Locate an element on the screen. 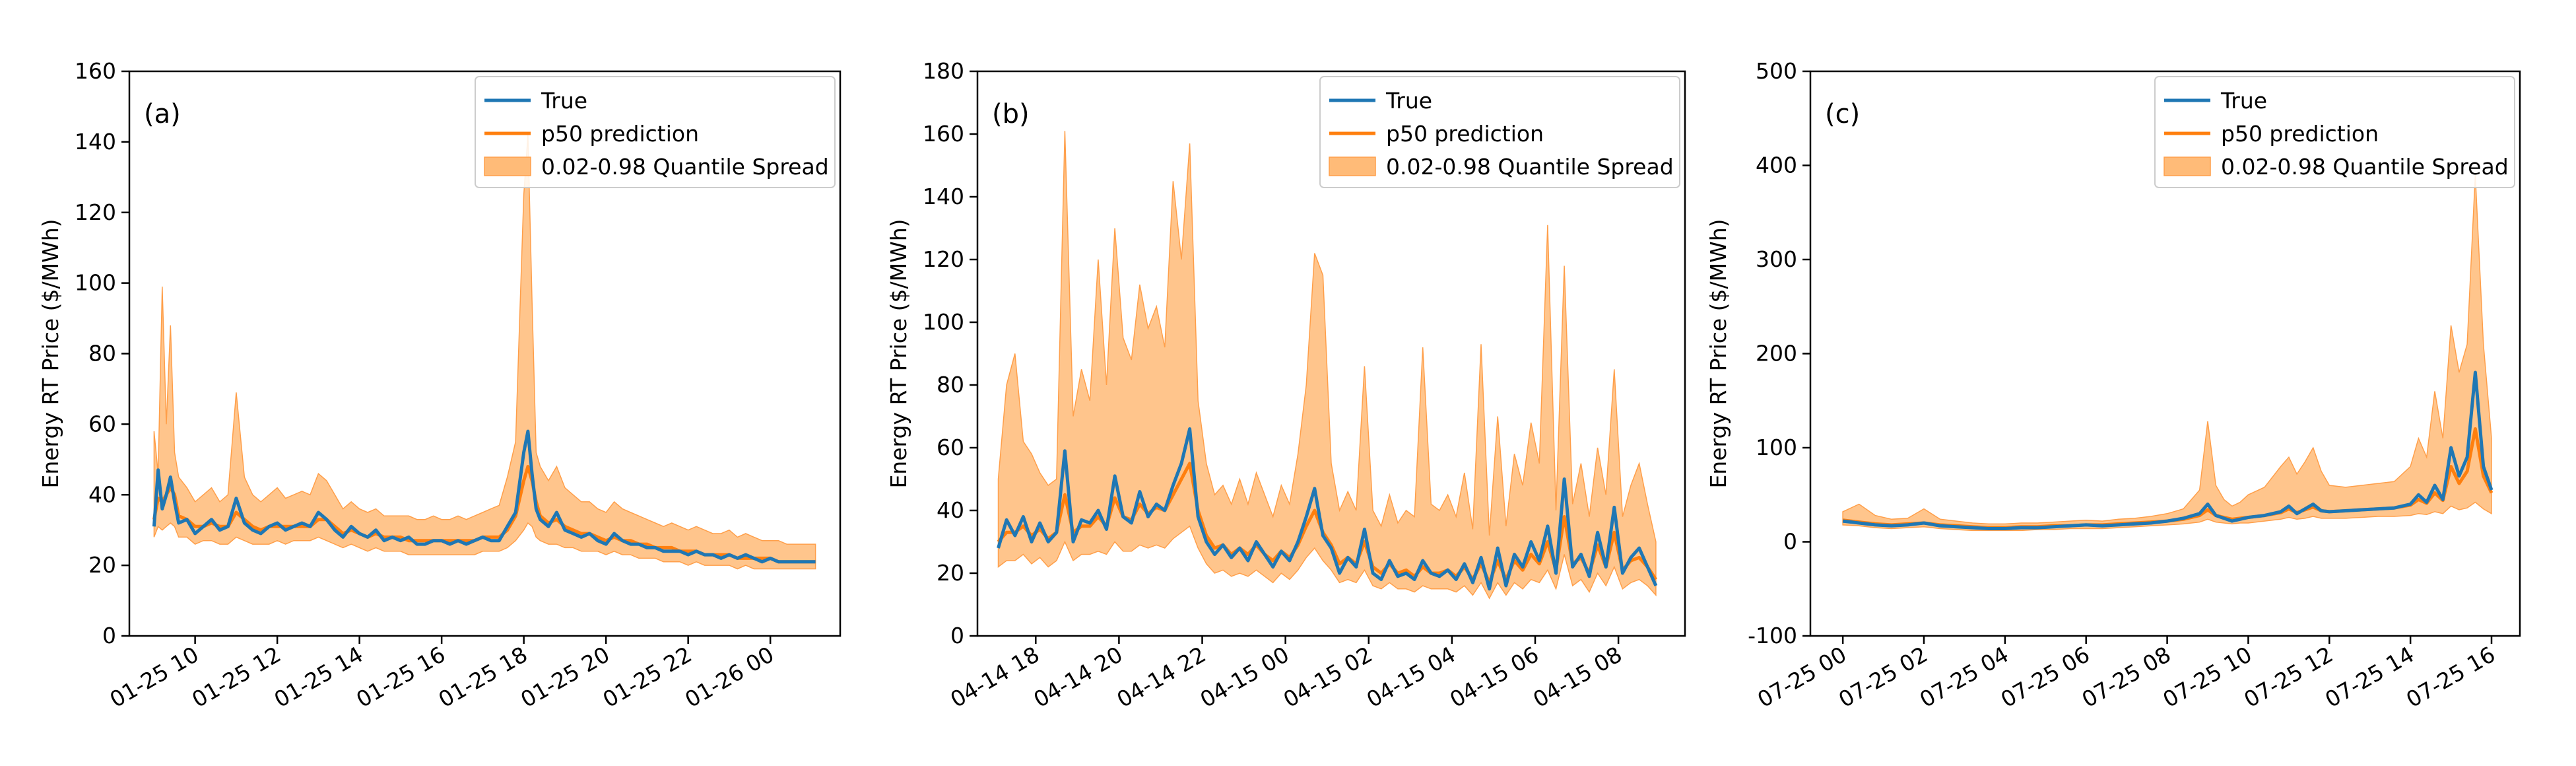 Image resolution: width=2576 pixels, height=766 pixels. x-tick-label: 07-25 04 is located at coordinates (1964, 677).